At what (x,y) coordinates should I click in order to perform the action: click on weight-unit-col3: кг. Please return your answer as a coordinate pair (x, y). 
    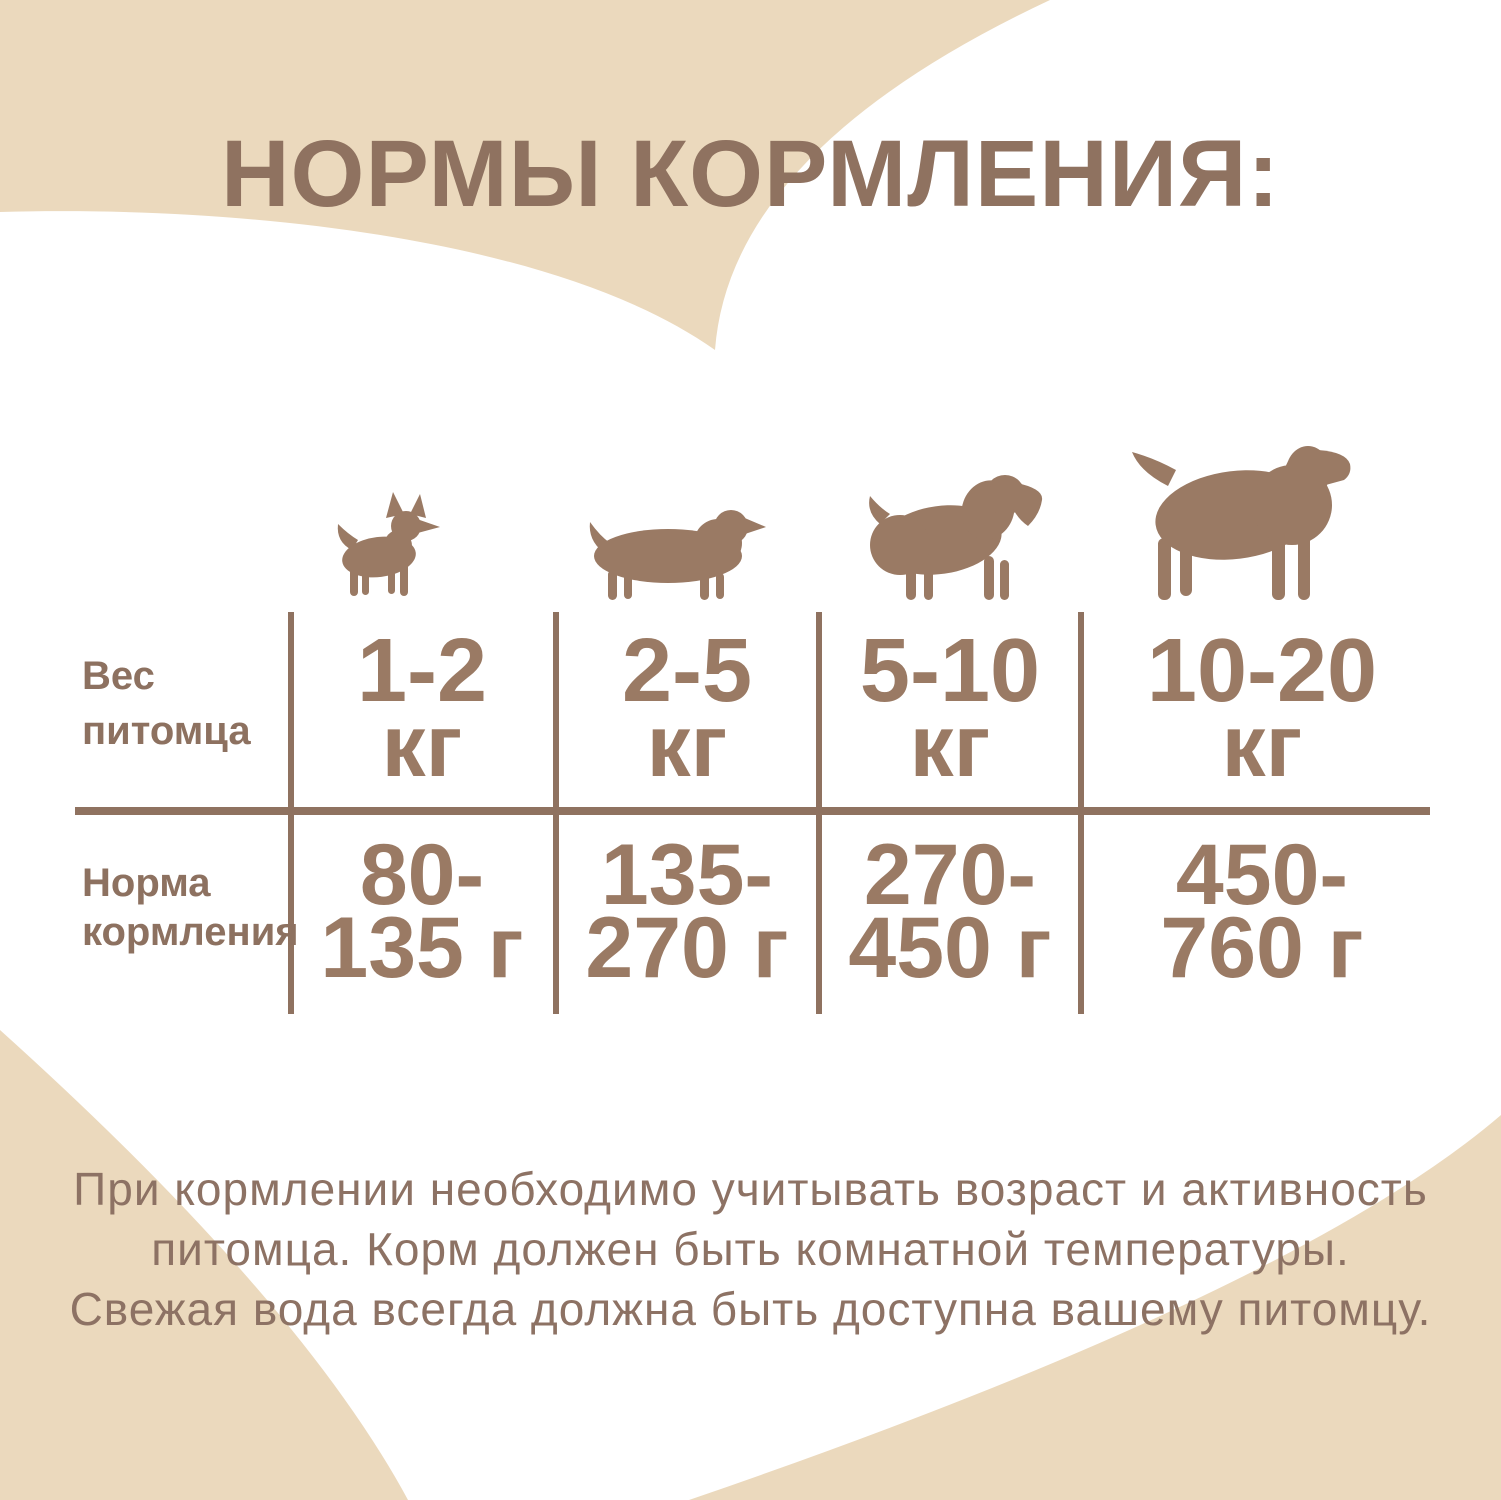
    Looking at the image, I should click on (950, 745).